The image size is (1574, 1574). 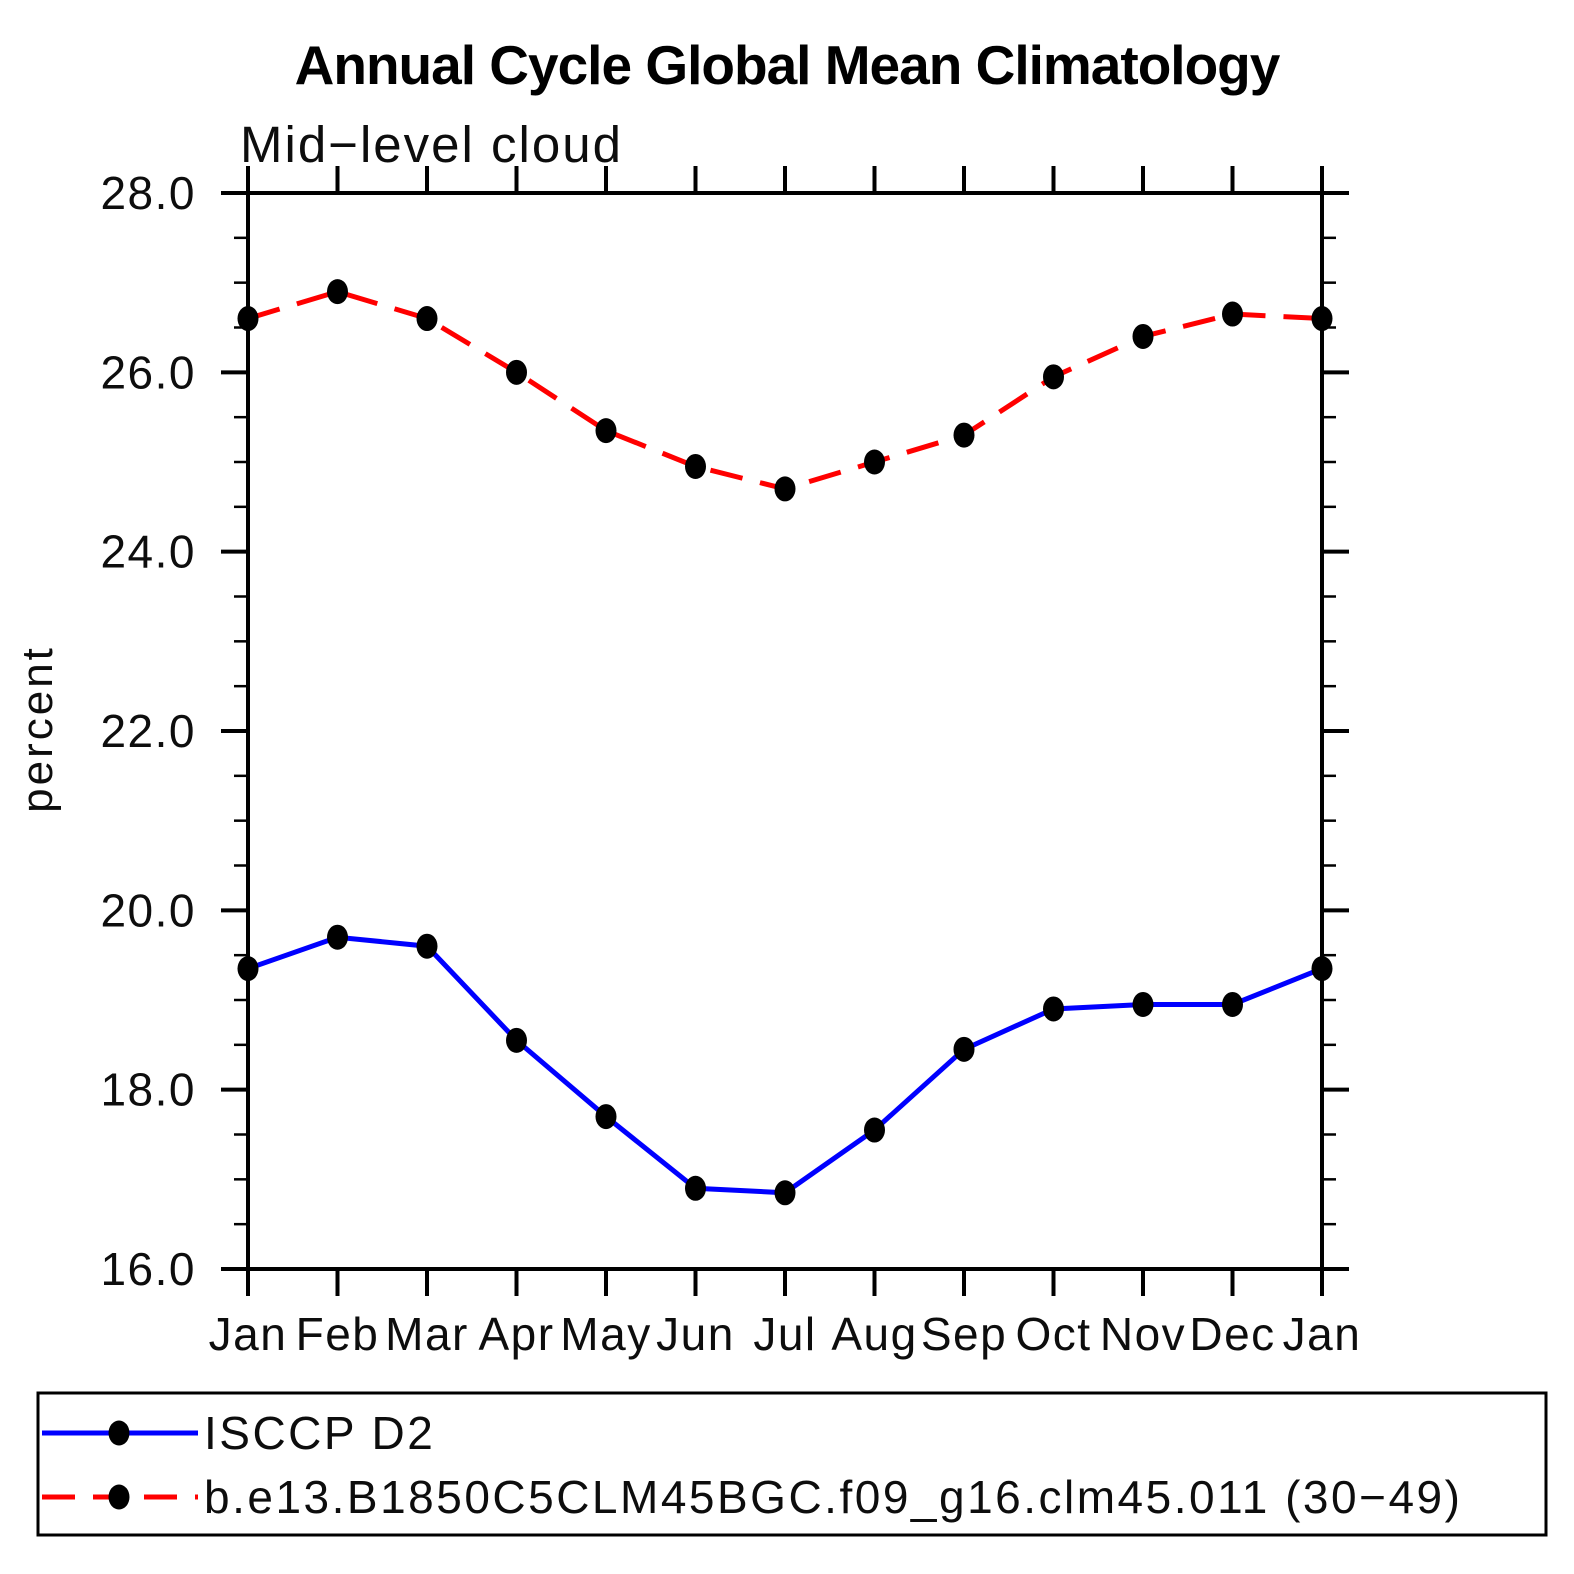 What do you see at coordinates (148, 372) in the screenshot?
I see `y-tick-label: 26.0` at bounding box center [148, 372].